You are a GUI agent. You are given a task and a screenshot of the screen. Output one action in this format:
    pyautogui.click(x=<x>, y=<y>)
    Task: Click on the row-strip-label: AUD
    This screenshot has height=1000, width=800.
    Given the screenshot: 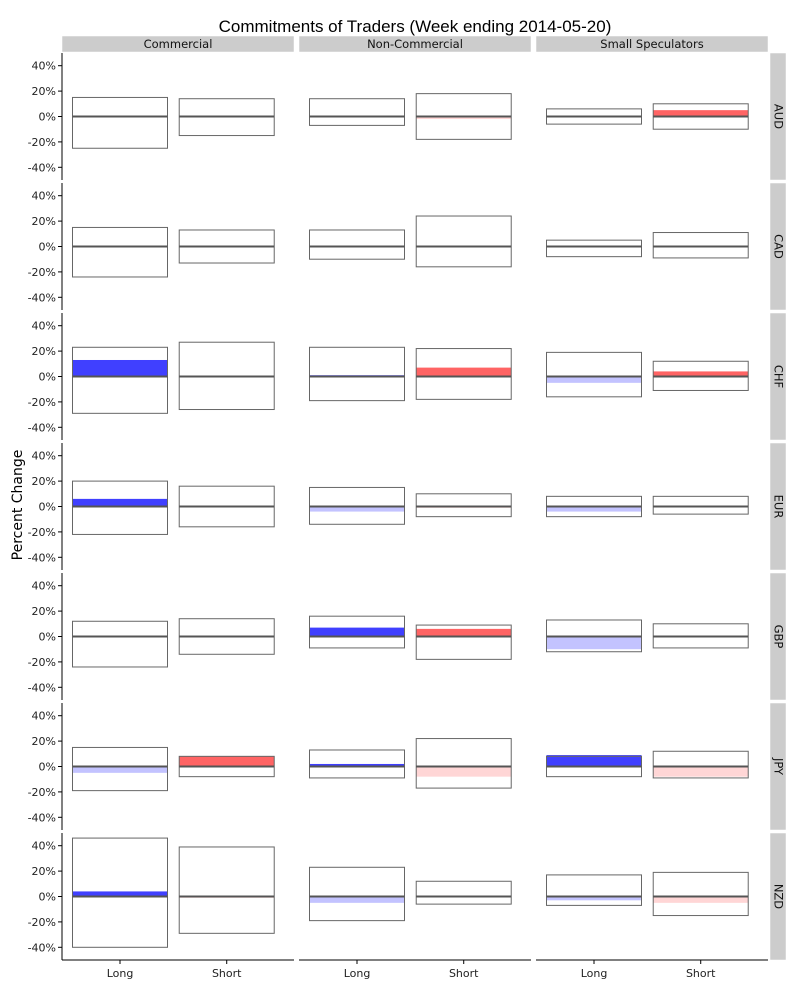 What is the action you would take?
    pyautogui.click(x=779, y=116)
    